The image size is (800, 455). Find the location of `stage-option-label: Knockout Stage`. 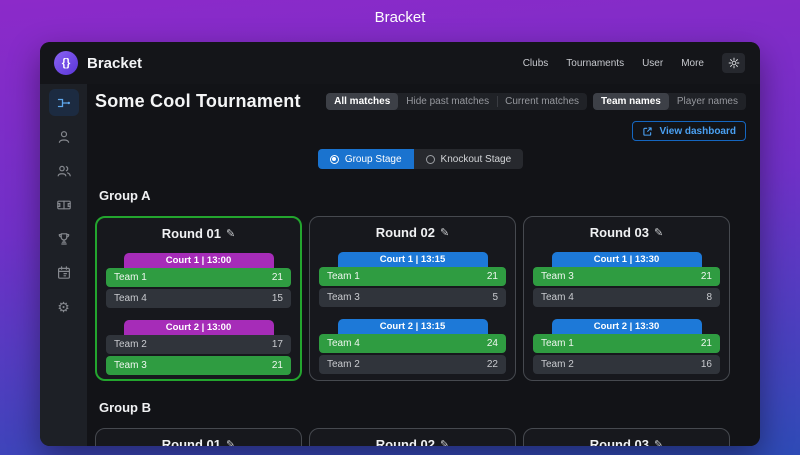

stage-option-label: Knockout Stage is located at coordinates (476, 159).